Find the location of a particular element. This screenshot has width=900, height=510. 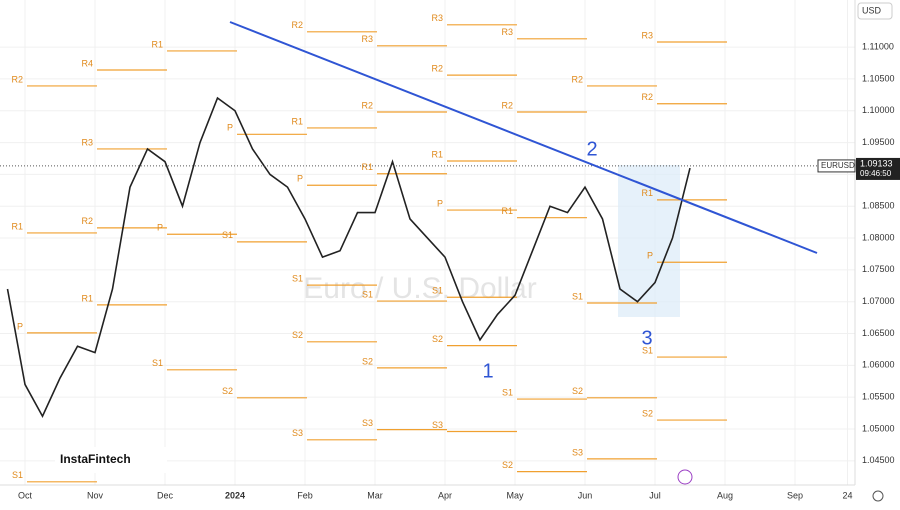

y-tick-label: 1.05000 is located at coordinates (878, 428).